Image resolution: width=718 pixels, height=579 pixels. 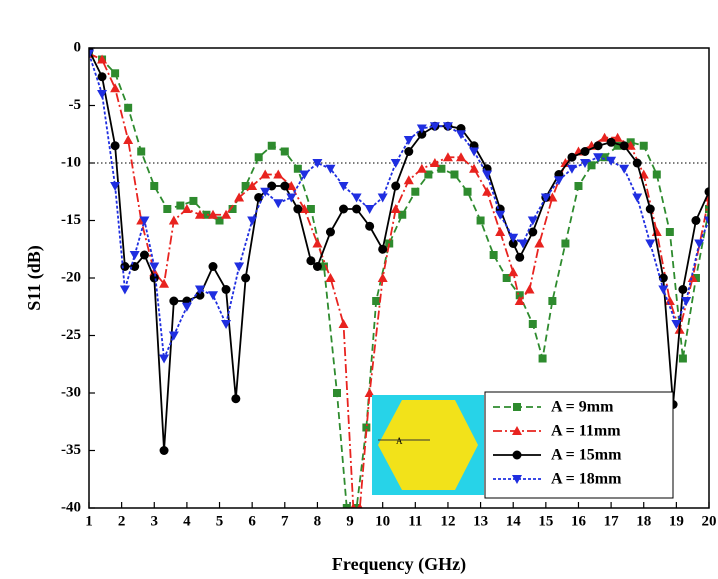 I want to click on legend-label: A = 11mm, so click(x=586, y=431).